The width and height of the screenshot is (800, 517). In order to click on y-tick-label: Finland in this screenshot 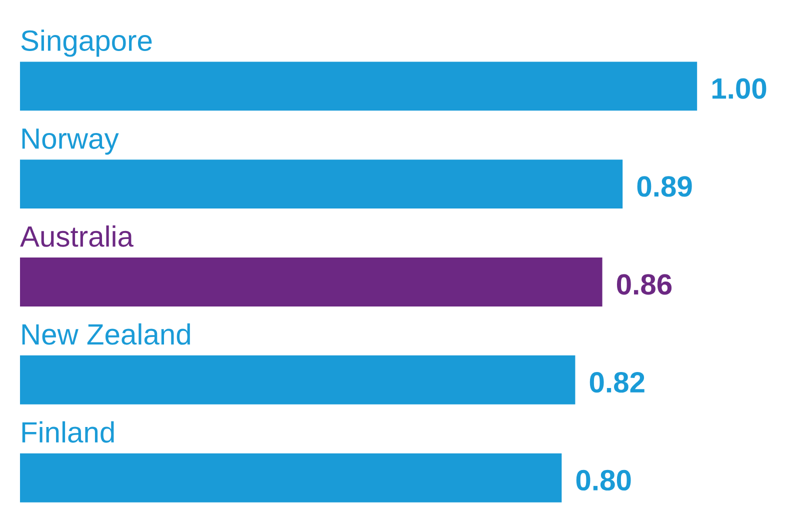, I will do `click(68, 432)`.